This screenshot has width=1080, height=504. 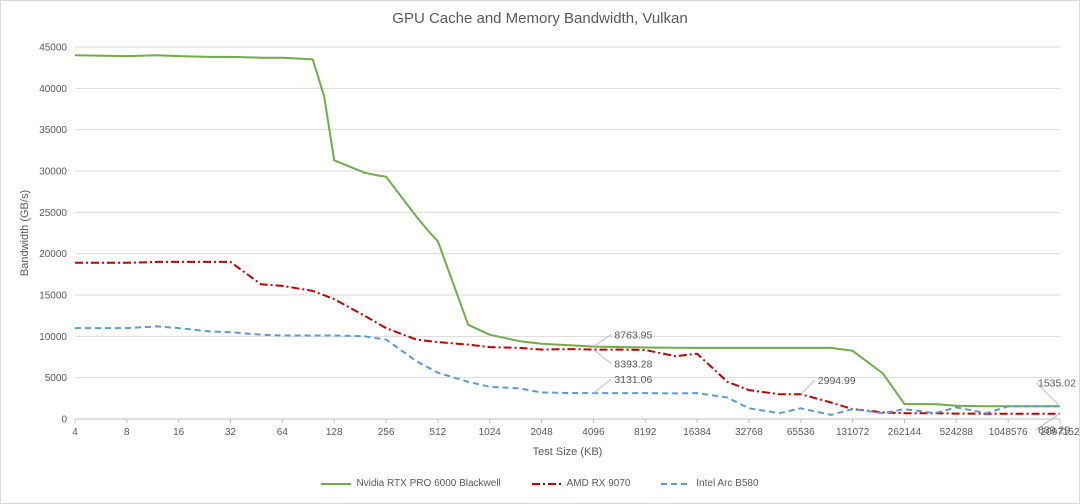 I want to click on data-label: 1535.02, so click(x=1057, y=383).